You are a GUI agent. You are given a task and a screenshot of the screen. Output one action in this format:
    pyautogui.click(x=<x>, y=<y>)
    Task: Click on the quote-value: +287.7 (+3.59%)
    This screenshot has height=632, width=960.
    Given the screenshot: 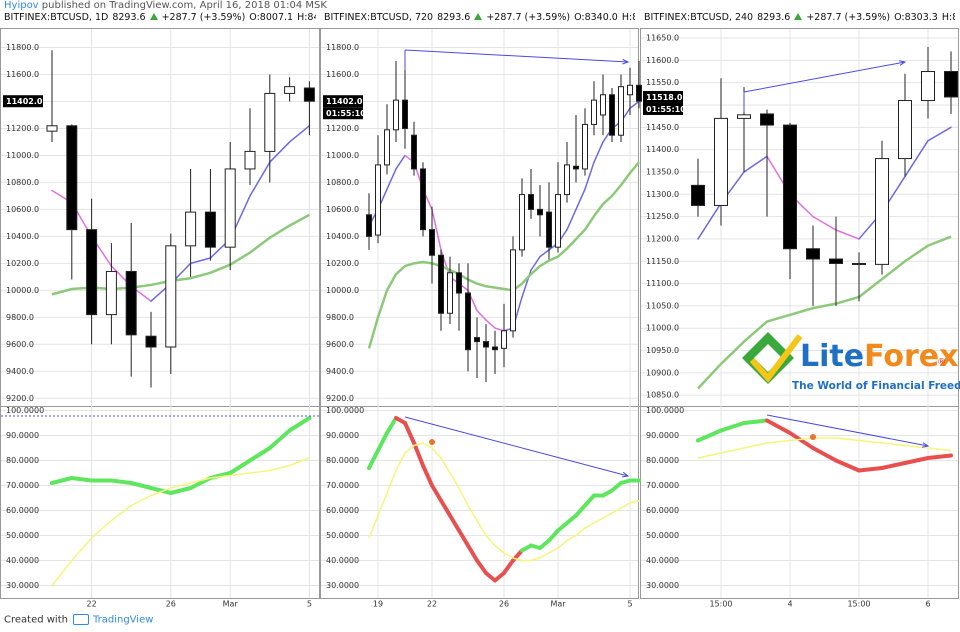 What is the action you would take?
    pyautogui.click(x=848, y=17)
    